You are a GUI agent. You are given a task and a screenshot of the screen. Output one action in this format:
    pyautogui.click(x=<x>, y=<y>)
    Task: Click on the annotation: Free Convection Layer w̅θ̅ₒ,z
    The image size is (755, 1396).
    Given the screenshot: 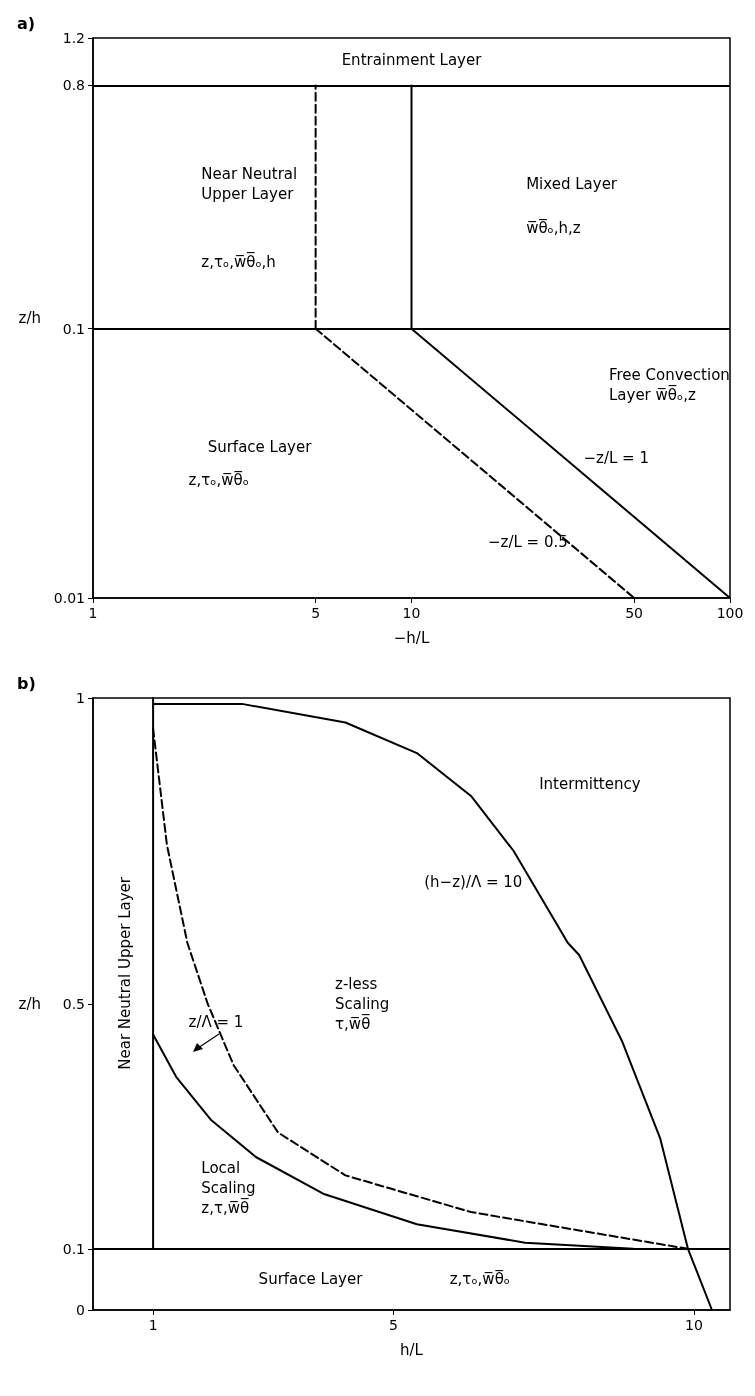 What is the action you would take?
    pyautogui.click(x=669, y=385)
    